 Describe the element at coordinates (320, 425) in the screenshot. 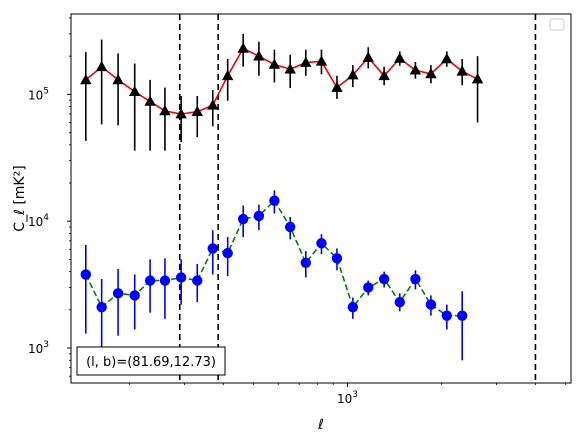

I see `x-axis-label: ℓ` at that location.